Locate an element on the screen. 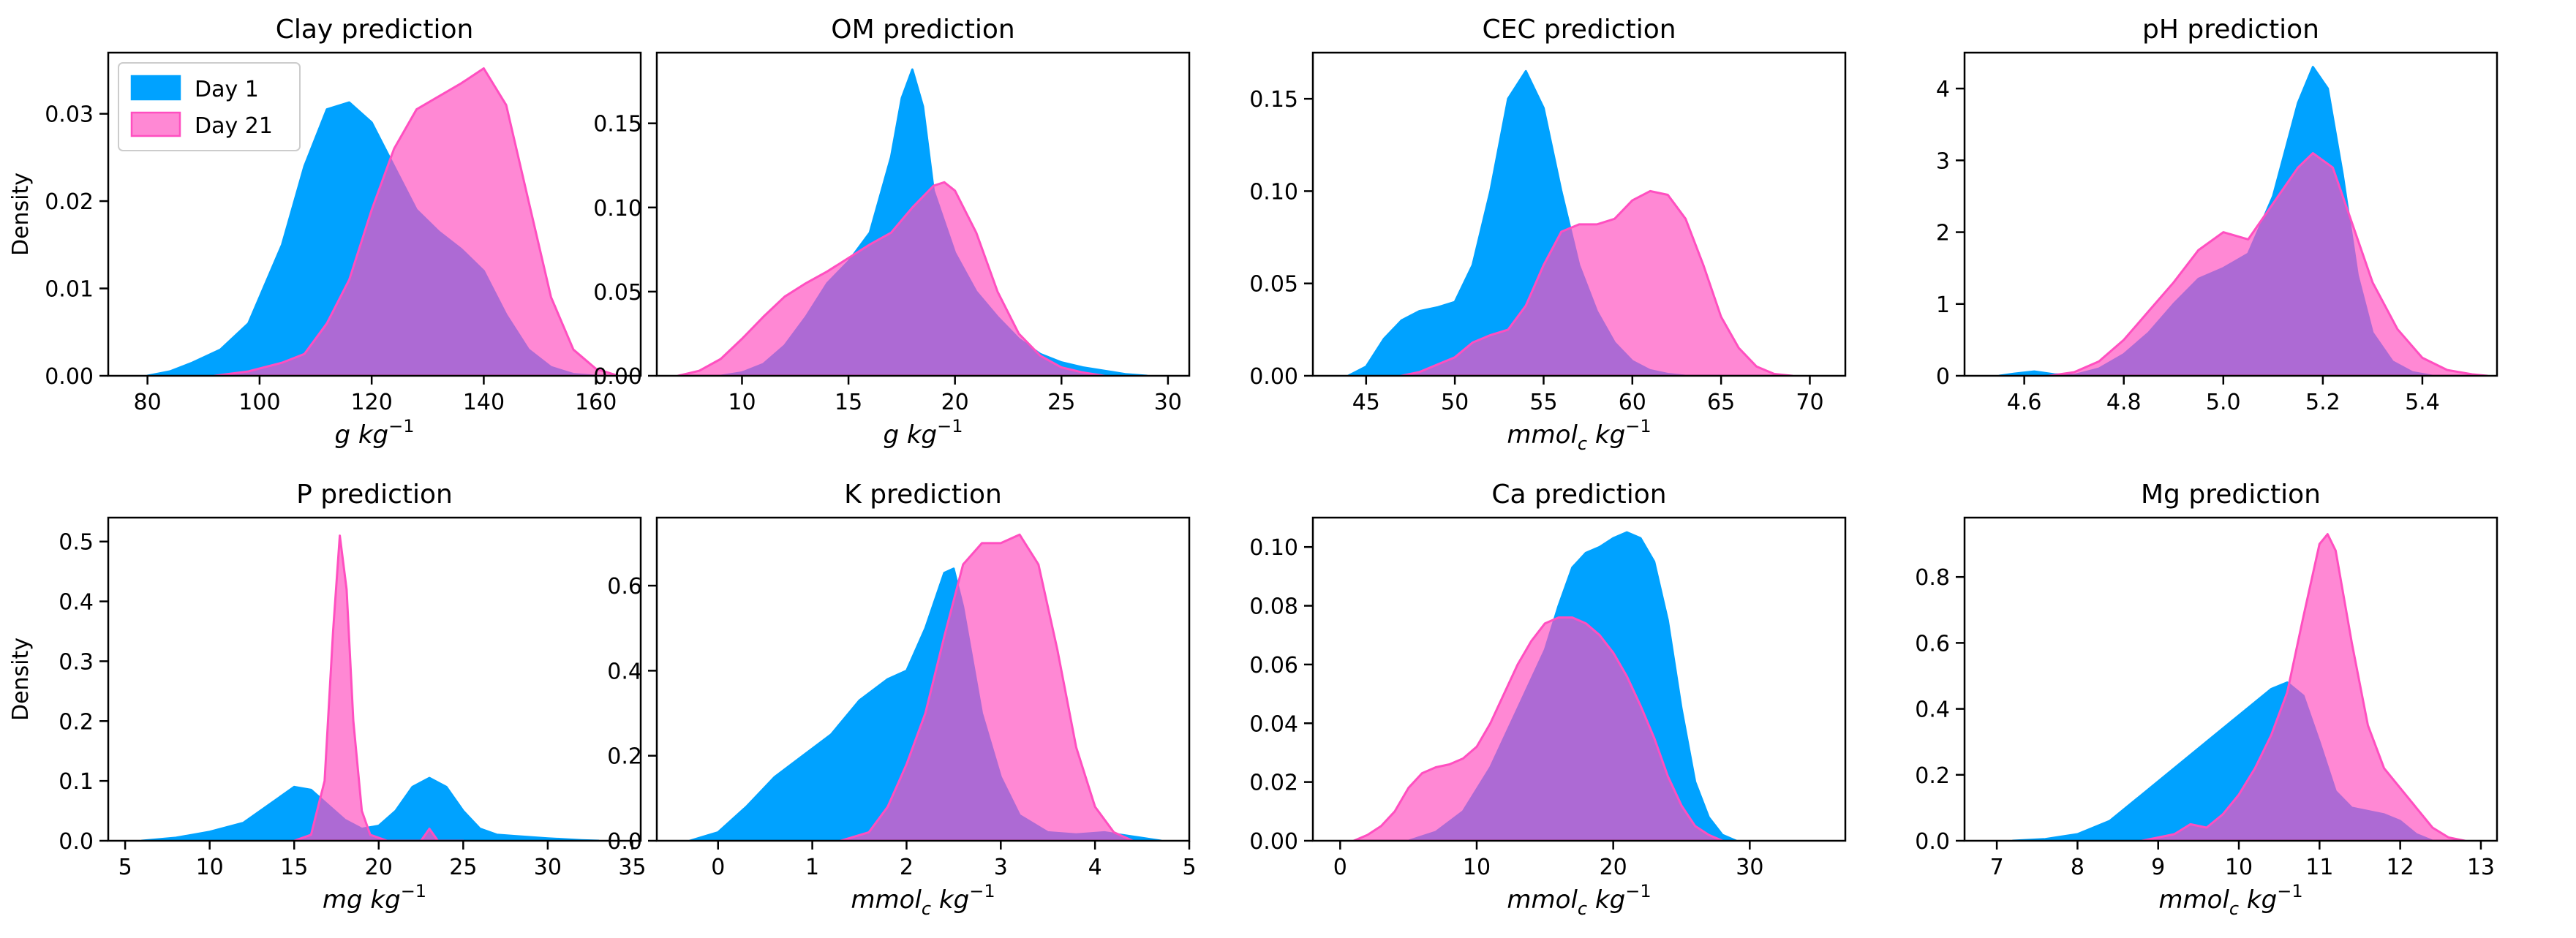  panel-7-frame is located at coordinates (1579, 679).